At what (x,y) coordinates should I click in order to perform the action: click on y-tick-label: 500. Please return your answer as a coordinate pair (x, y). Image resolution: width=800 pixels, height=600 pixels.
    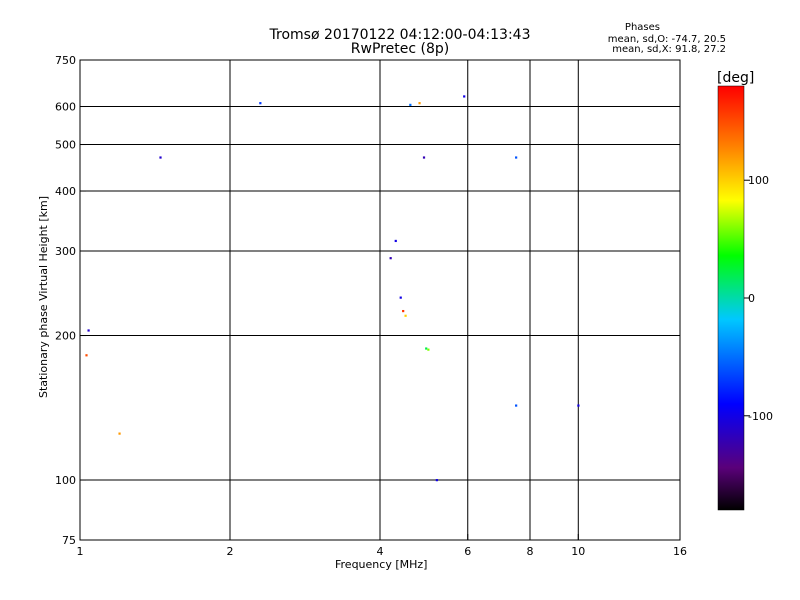
    Looking at the image, I should click on (65, 145).